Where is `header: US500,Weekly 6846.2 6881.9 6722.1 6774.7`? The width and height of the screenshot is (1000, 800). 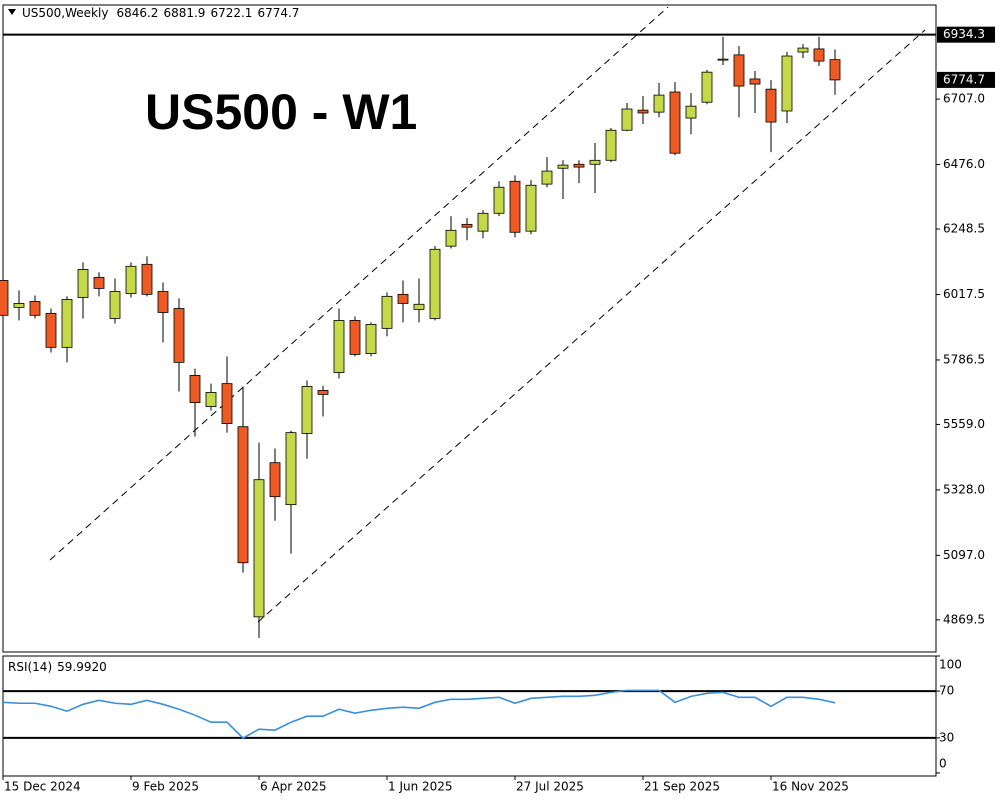
header: US500,Weekly 6846.2 6881.9 6722.1 6774.7 is located at coordinates (160, 13).